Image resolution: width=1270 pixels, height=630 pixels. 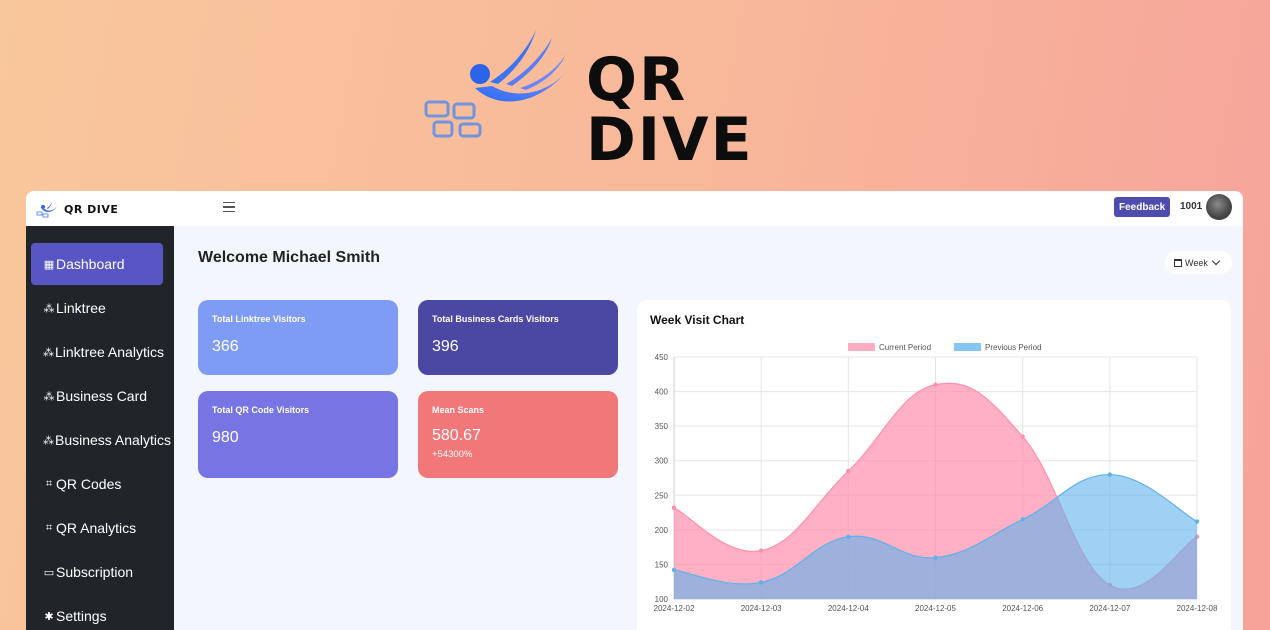 I want to click on y-tick-label: 300, so click(x=662, y=461).